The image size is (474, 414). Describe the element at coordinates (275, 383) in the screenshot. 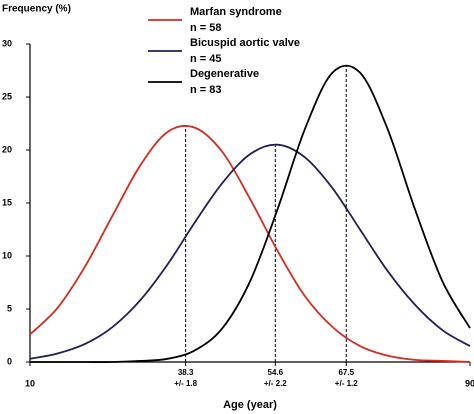

I see `sd-label: +/- 2.2` at that location.